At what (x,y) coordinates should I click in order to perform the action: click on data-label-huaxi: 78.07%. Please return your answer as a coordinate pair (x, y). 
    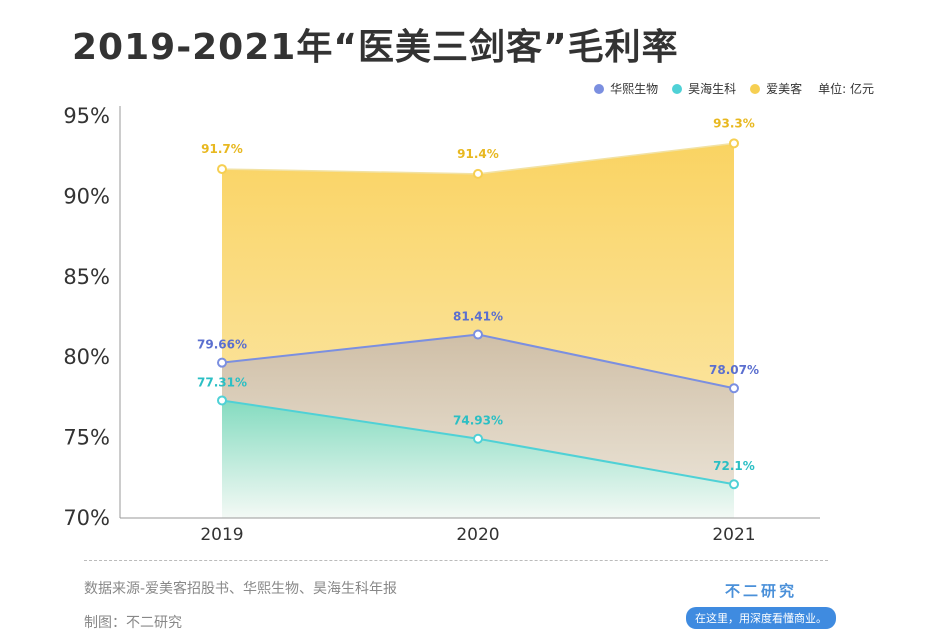
    Looking at the image, I should click on (734, 370).